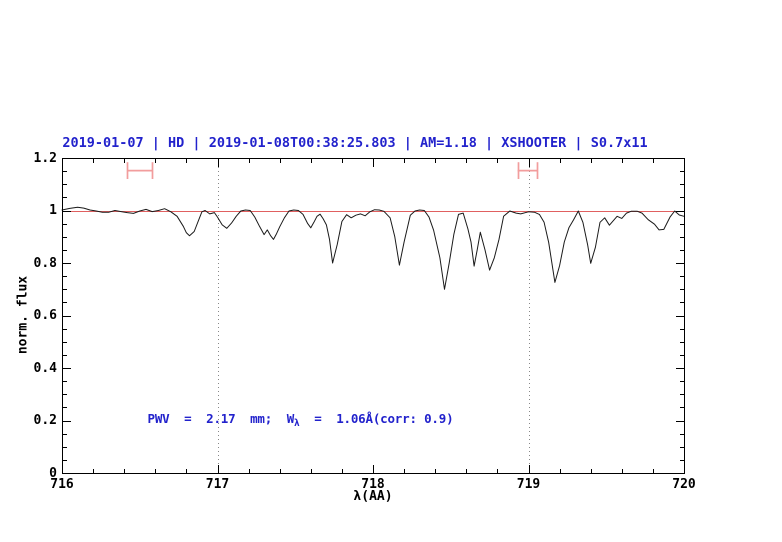  I want to click on pwv-annotation: PWV = 2.17 mm; Wλ = 1.06Å(corr: 0.9), so click(301, 420).